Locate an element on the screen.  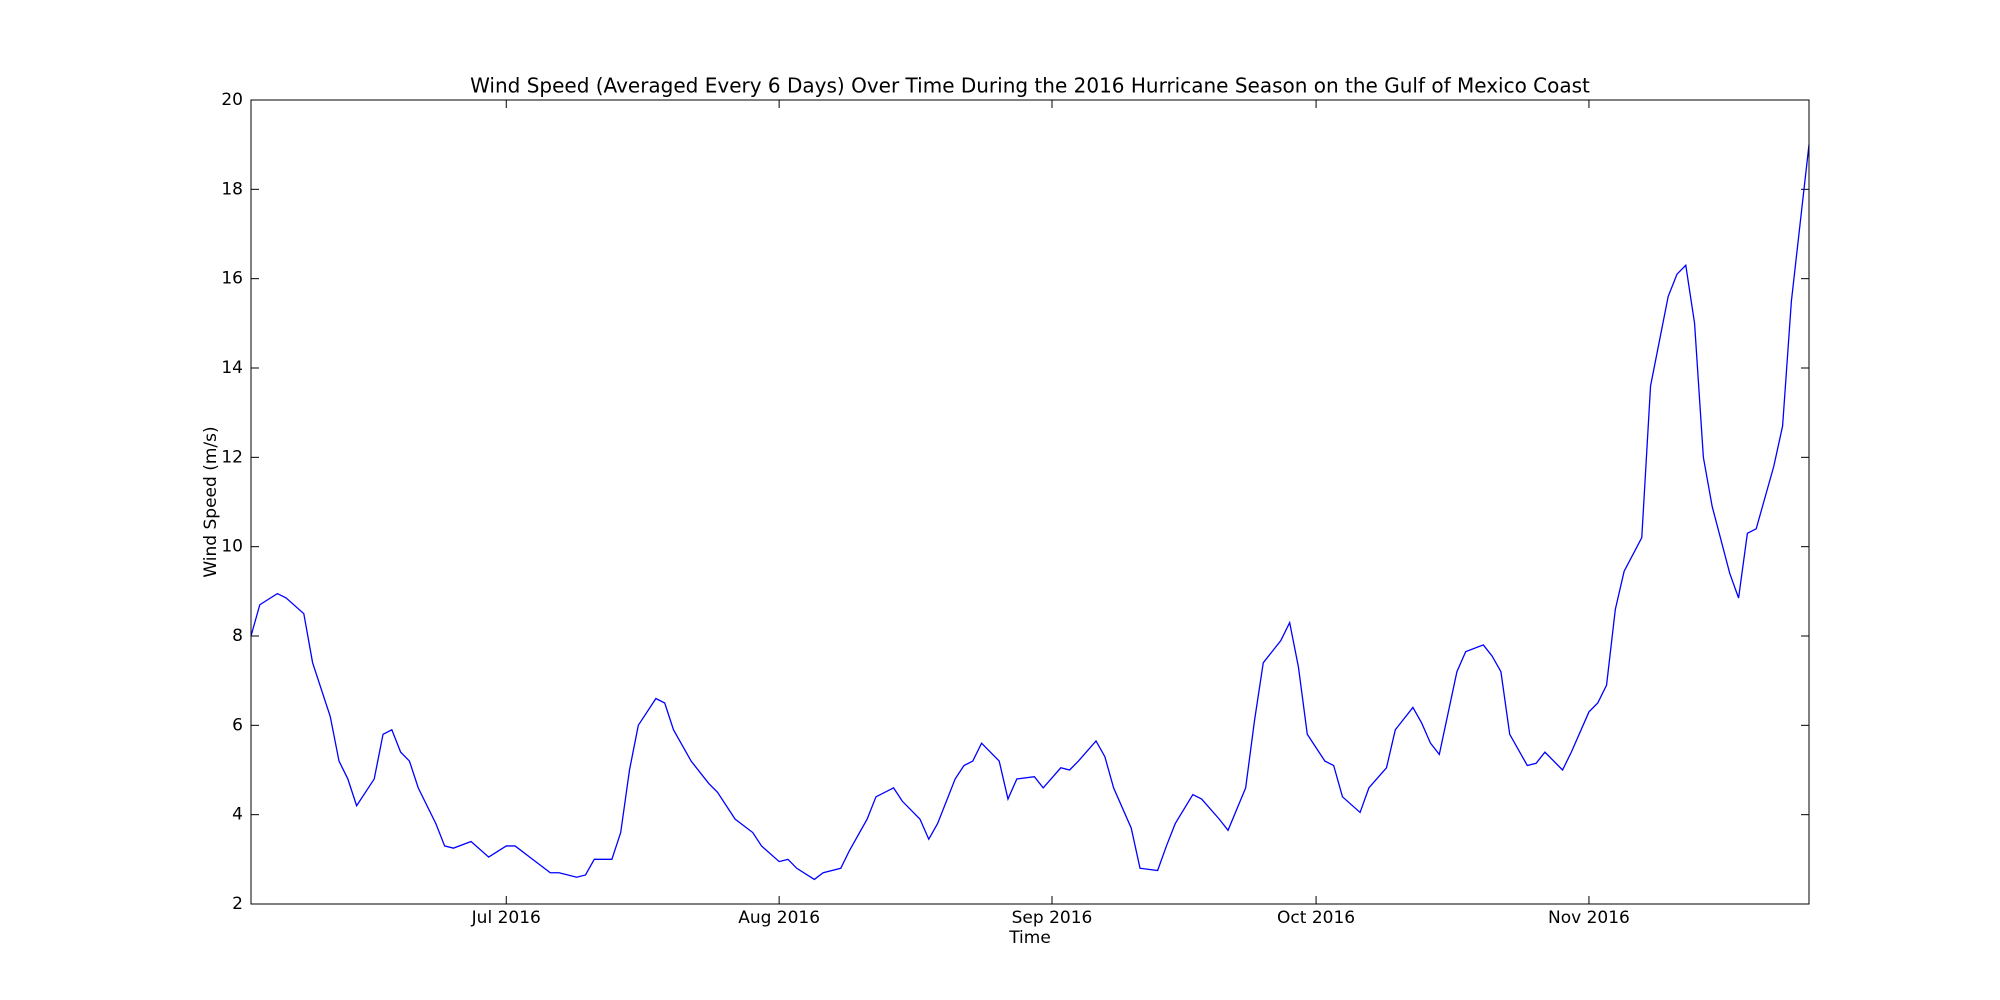
x-tick-label: Jul 2016 is located at coordinates (506, 918).